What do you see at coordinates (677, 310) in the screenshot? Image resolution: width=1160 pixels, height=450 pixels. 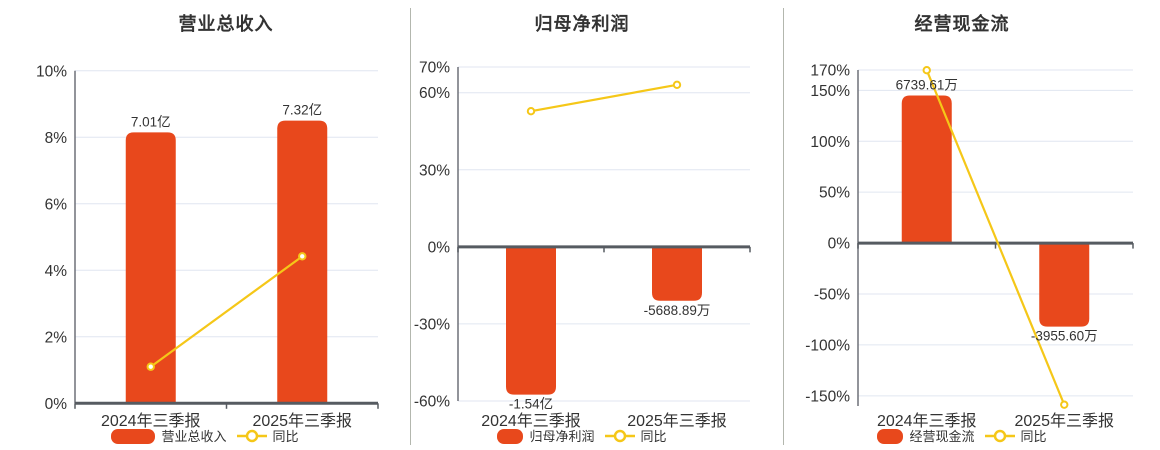 I see `bar-value-label: -5688.89万` at bounding box center [677, 310].